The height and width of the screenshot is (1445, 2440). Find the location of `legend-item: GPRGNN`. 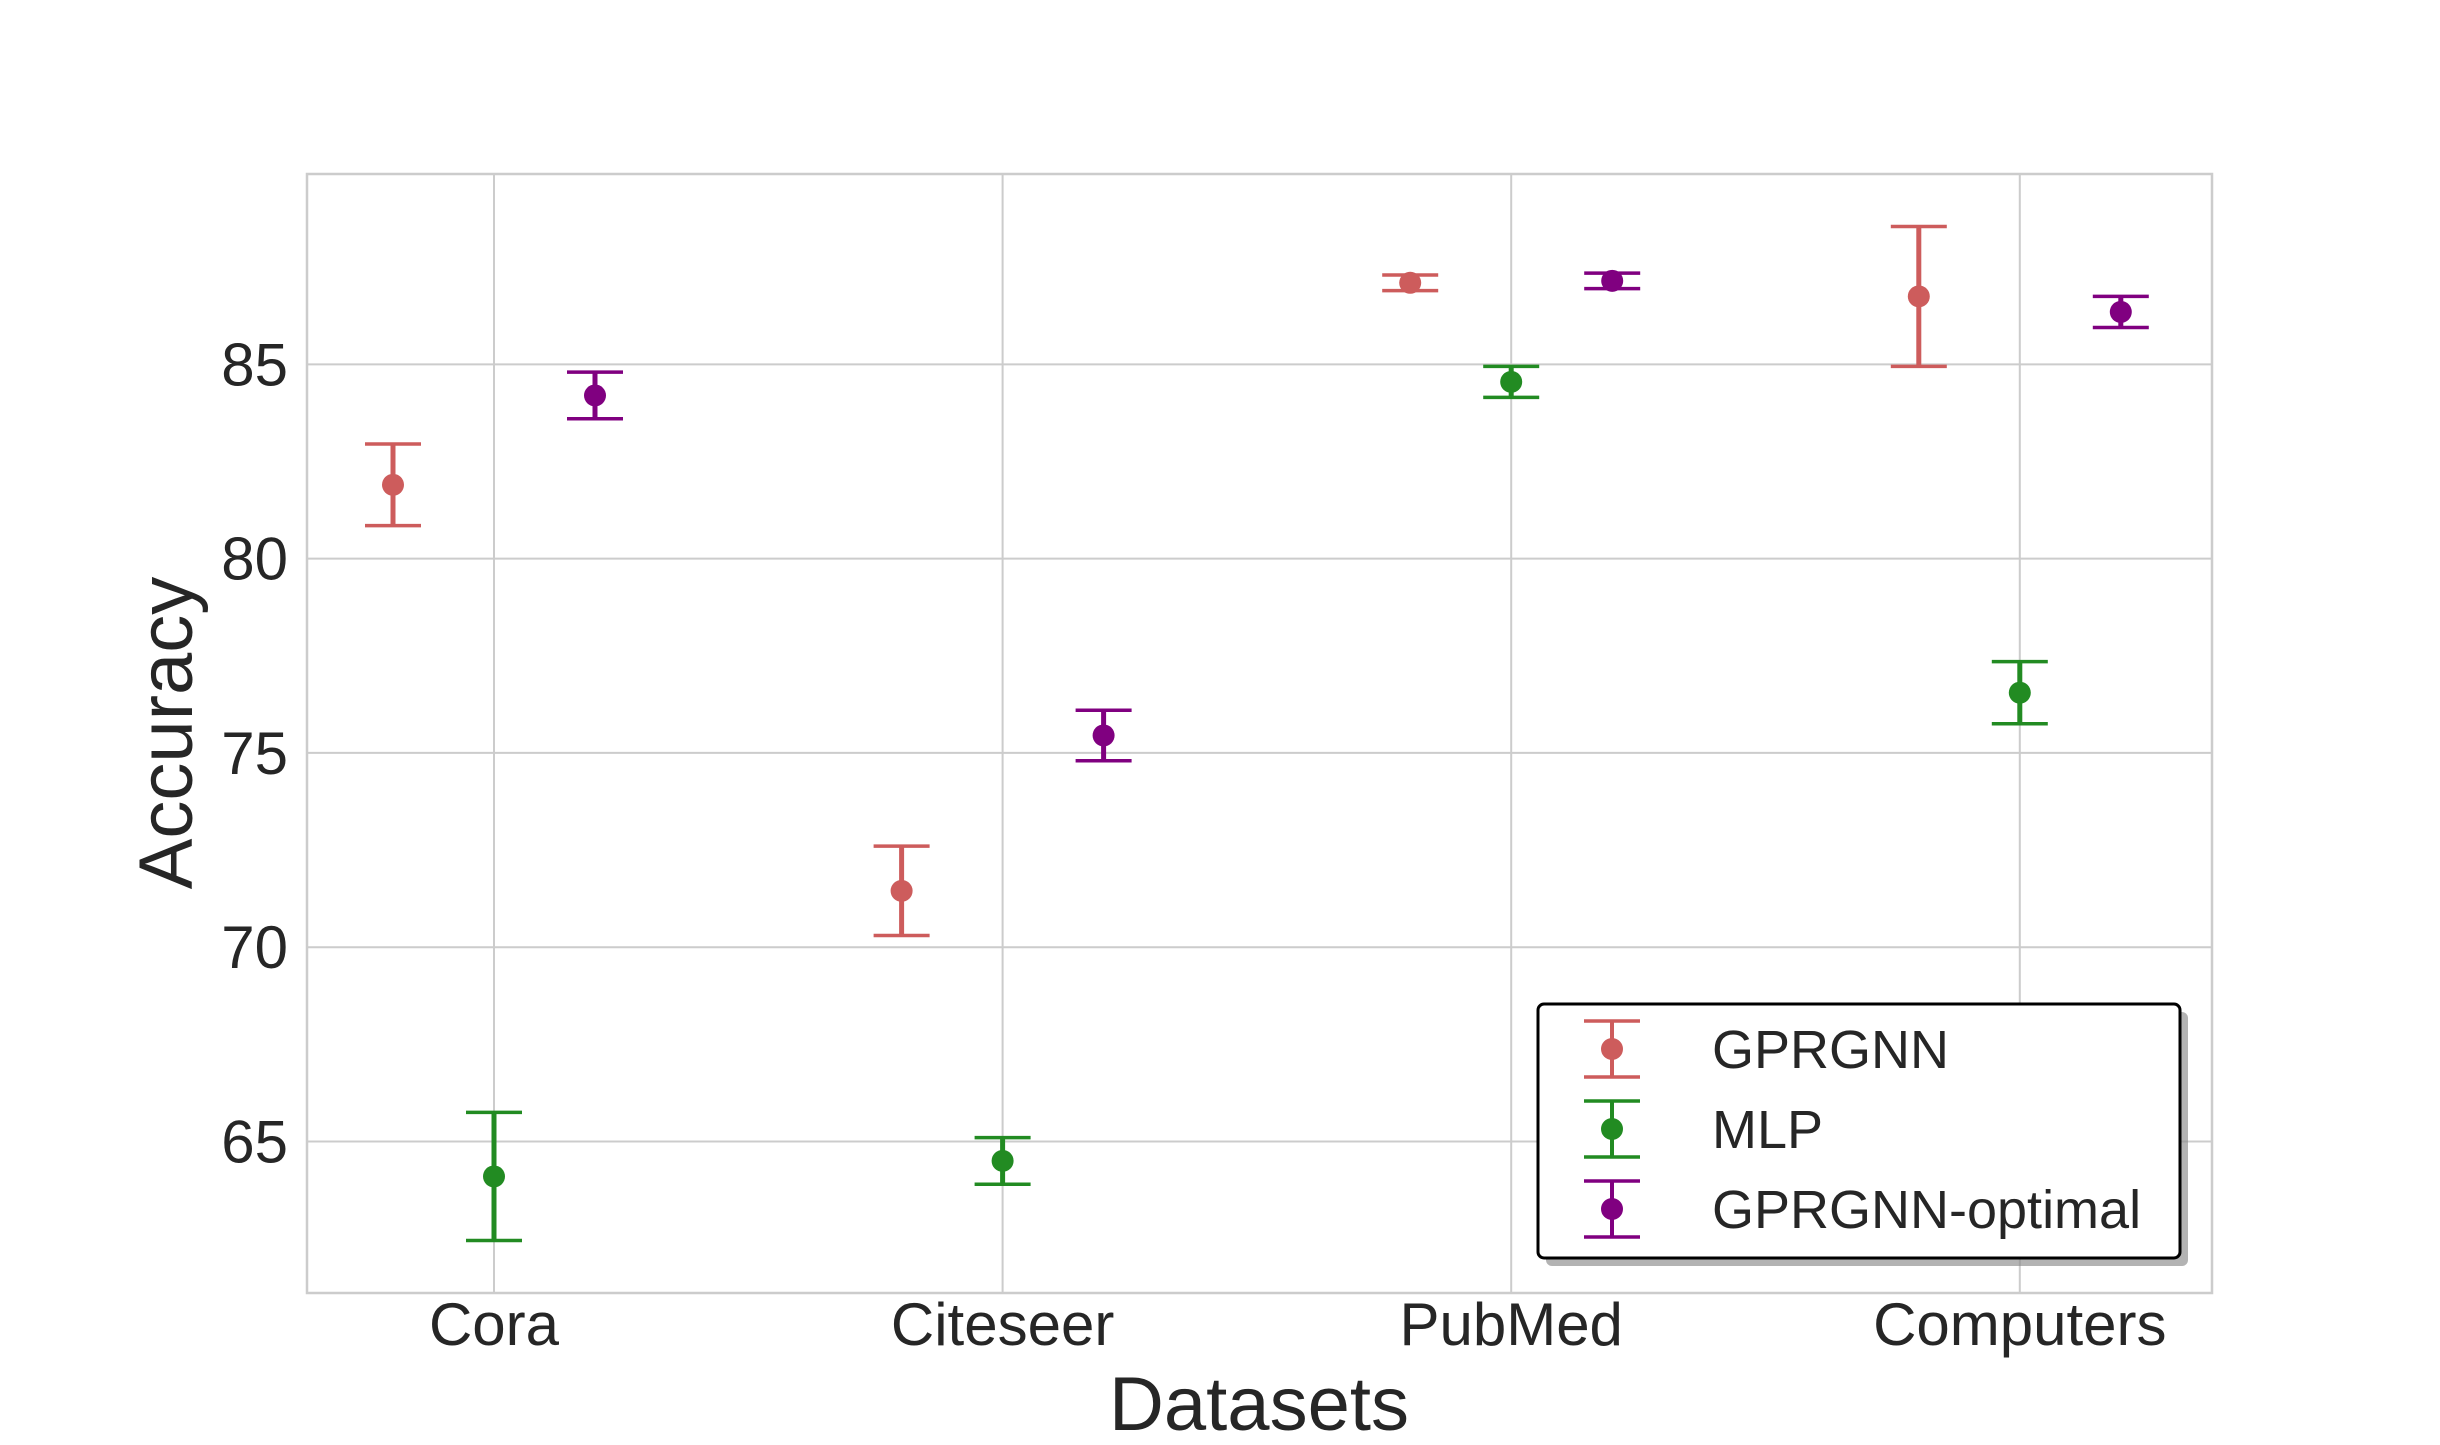

legend-item: GPRGNN is located at coordinates (1766, 1049).